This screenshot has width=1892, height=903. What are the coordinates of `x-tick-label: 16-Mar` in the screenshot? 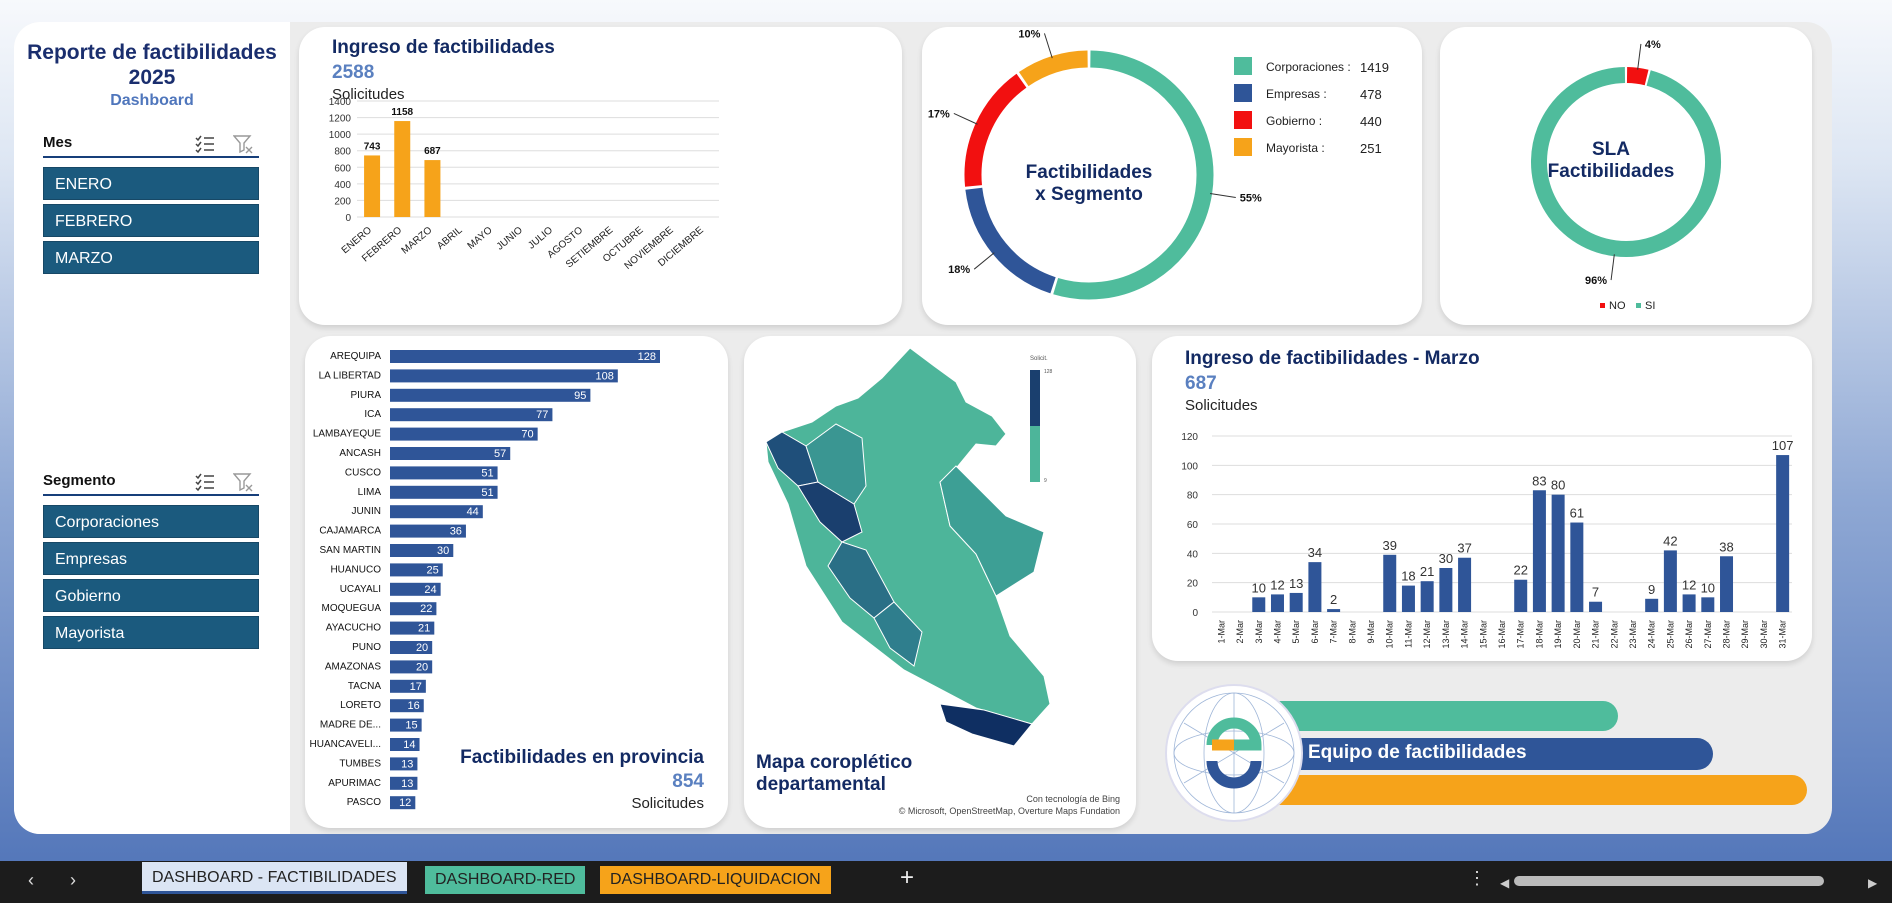 It's located at (1502, 634).